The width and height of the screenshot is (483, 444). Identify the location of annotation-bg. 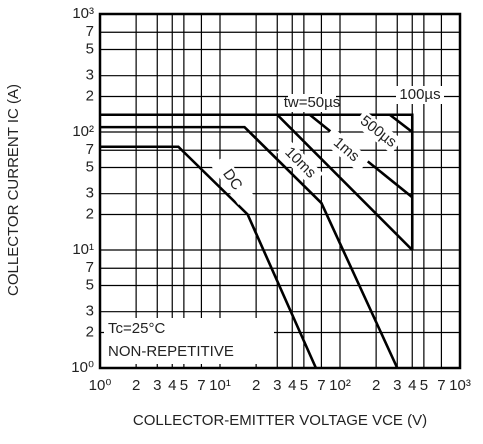
(189, 341).